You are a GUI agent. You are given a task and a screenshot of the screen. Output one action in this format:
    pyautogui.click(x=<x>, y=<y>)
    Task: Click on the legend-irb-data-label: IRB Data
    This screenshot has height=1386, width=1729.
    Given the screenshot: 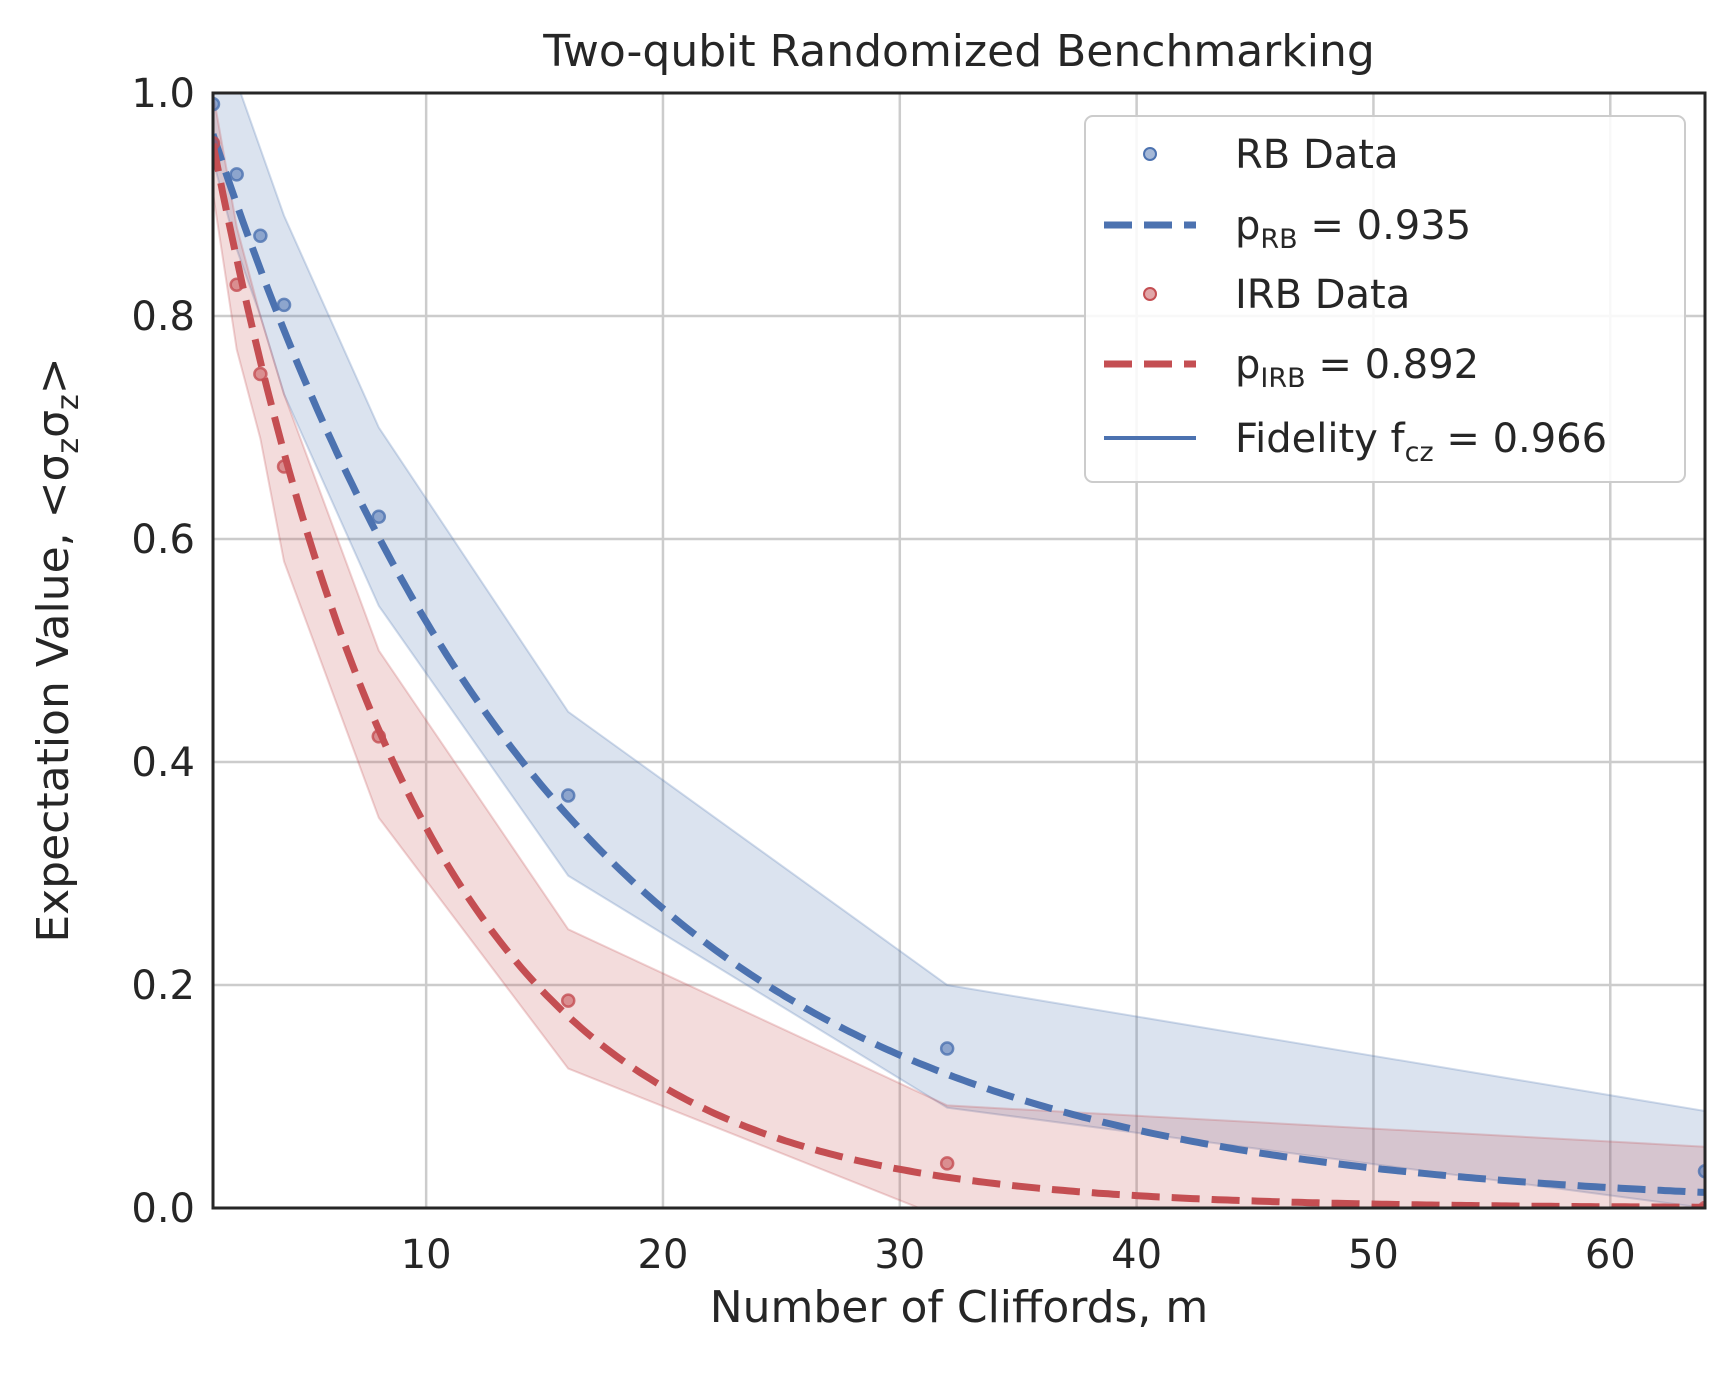 What is the action you would take?
    pyautogui.click(x=1322, y=295)
    